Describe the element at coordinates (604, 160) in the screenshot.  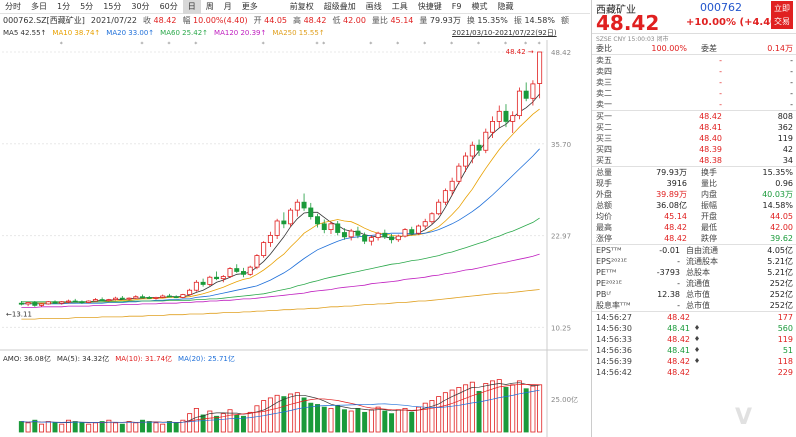
I see `bid-label: 买五` at that location.